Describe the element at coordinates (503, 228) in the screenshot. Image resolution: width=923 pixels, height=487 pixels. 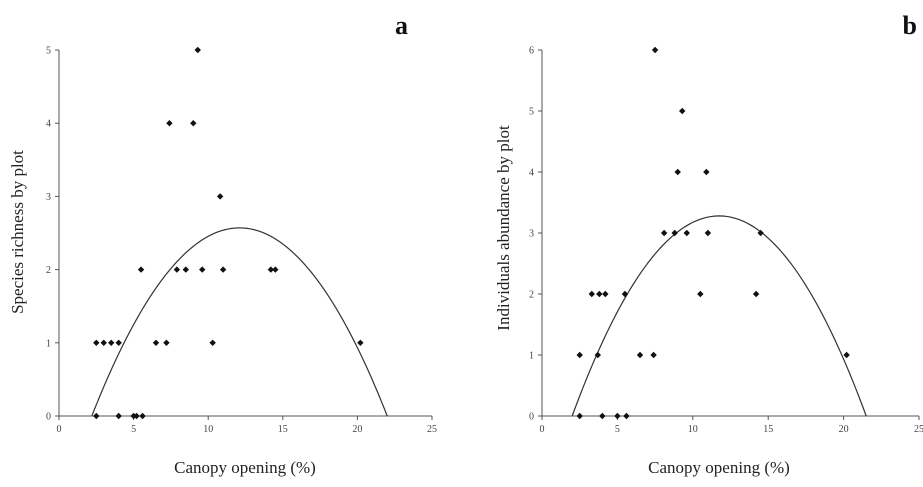
I see `y-axis-title: Individuals abundance by plot` at that location.